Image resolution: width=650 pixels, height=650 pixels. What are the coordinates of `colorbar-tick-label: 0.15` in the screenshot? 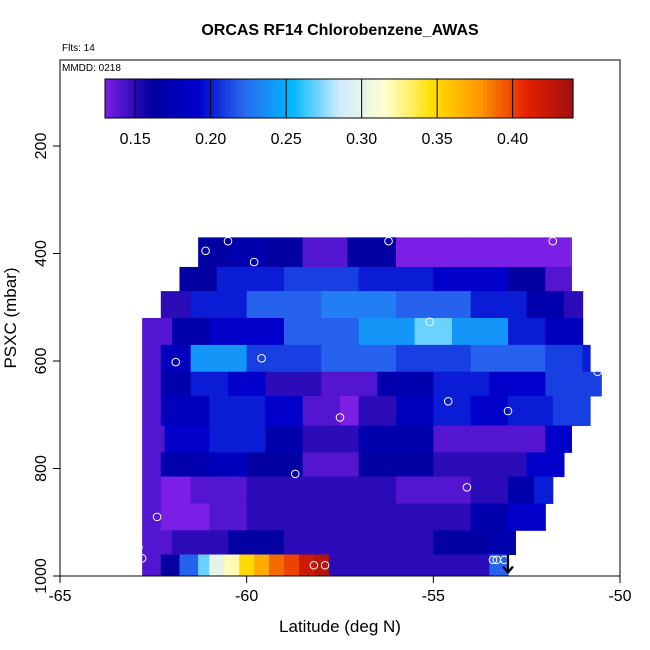 It's located at (135, 139).